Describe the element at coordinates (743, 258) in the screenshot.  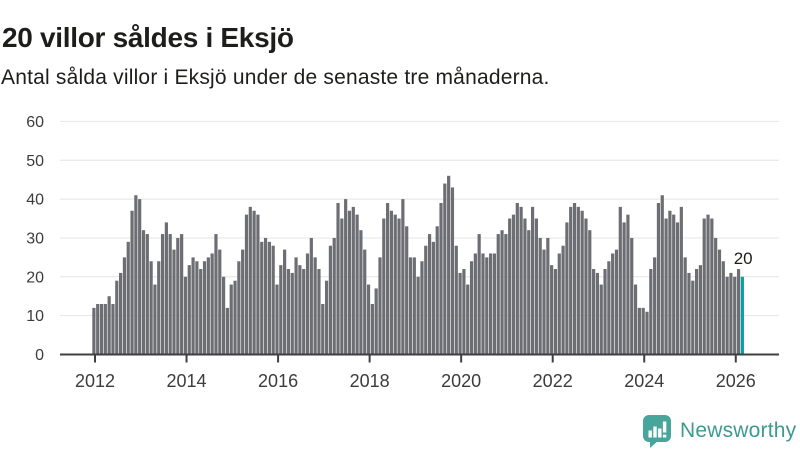
I see `last-value-label: 20` at that location.